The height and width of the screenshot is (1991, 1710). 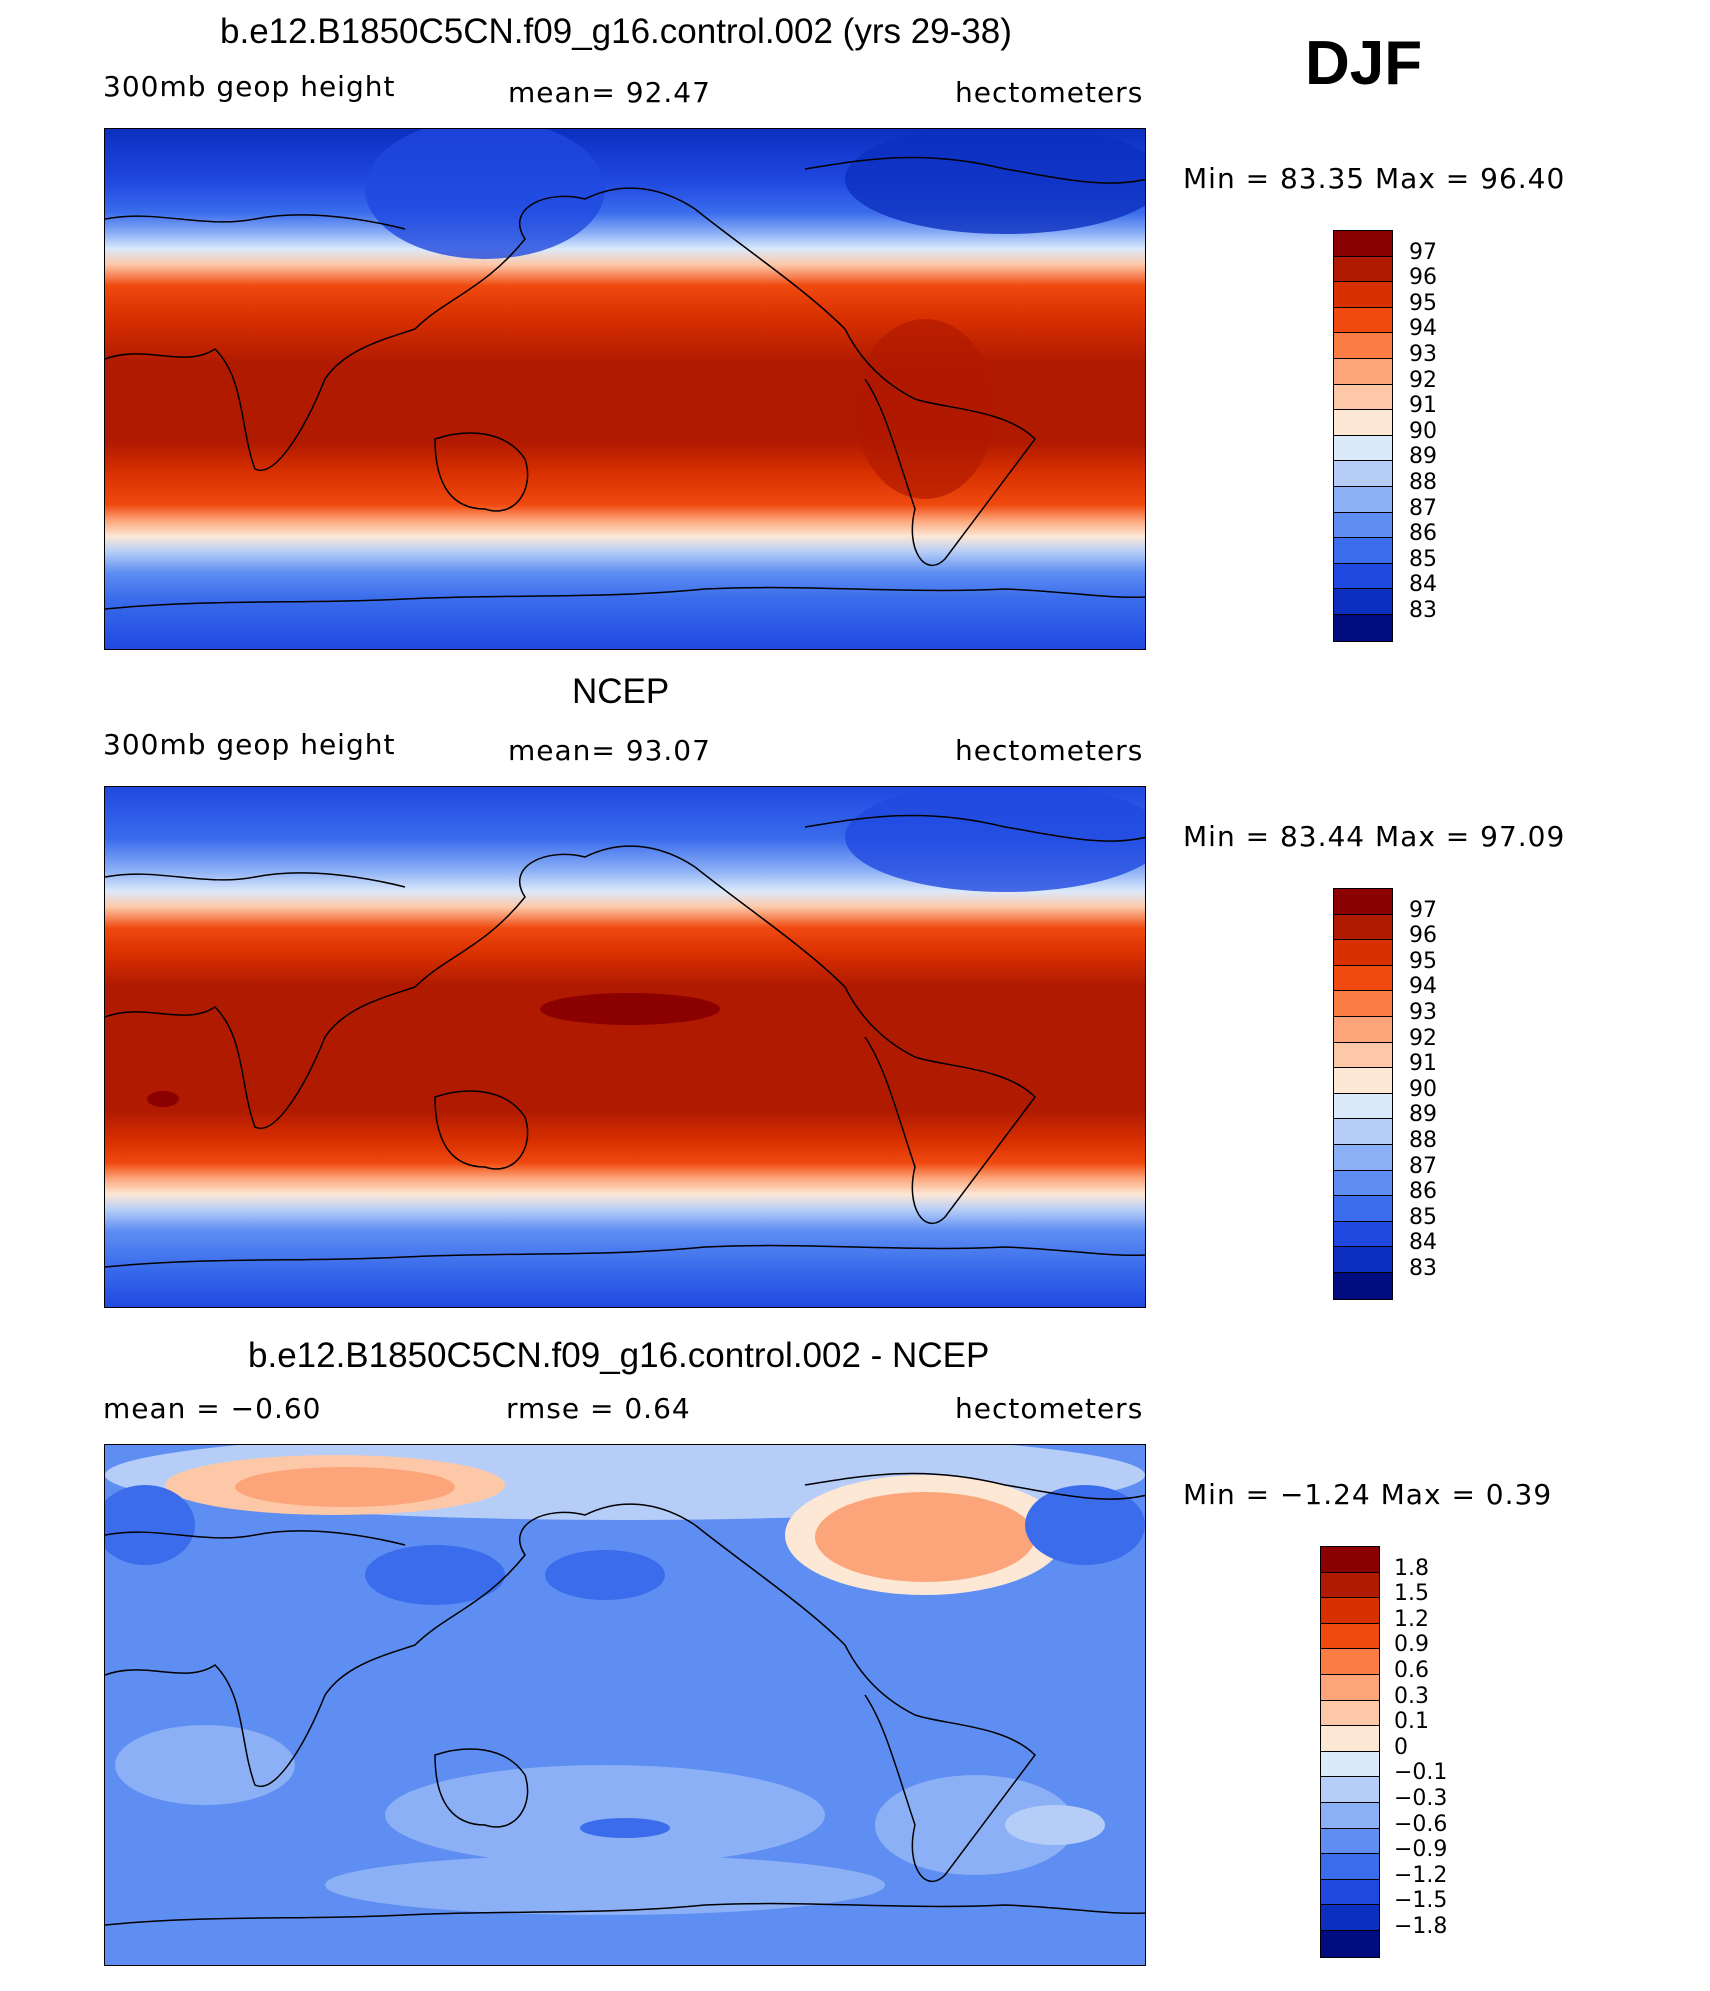 I want to click on colorbar-tick-label: 0.6, so click(x=1411, y=1670).